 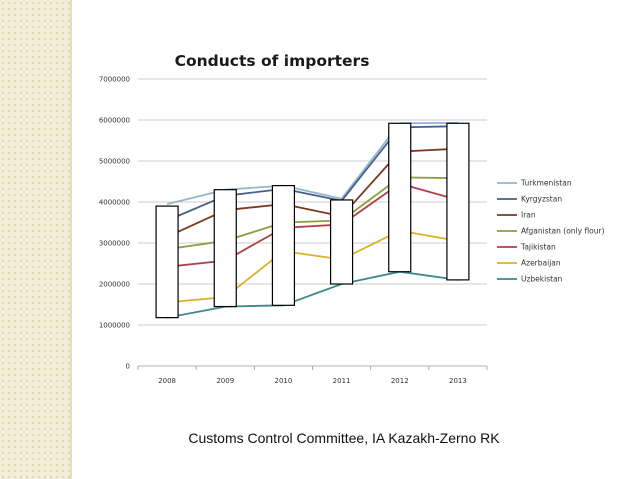 I want to click on legend-label: Afganistan (only flour), so click(x=563, y=231).